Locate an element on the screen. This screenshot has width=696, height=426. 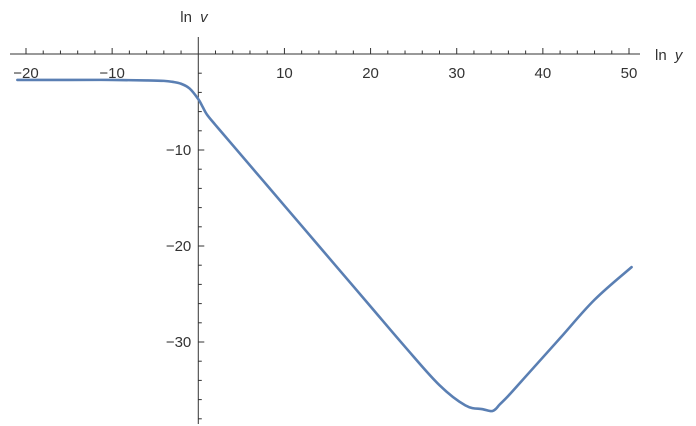
x-axis-title-prefix: ln is located at coordinates (661, 55).